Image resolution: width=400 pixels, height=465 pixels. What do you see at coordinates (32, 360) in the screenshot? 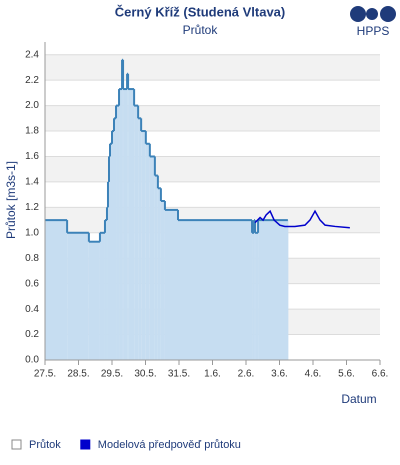
I see `y-tick-label: 0.0` at bounding box center [32, 360].